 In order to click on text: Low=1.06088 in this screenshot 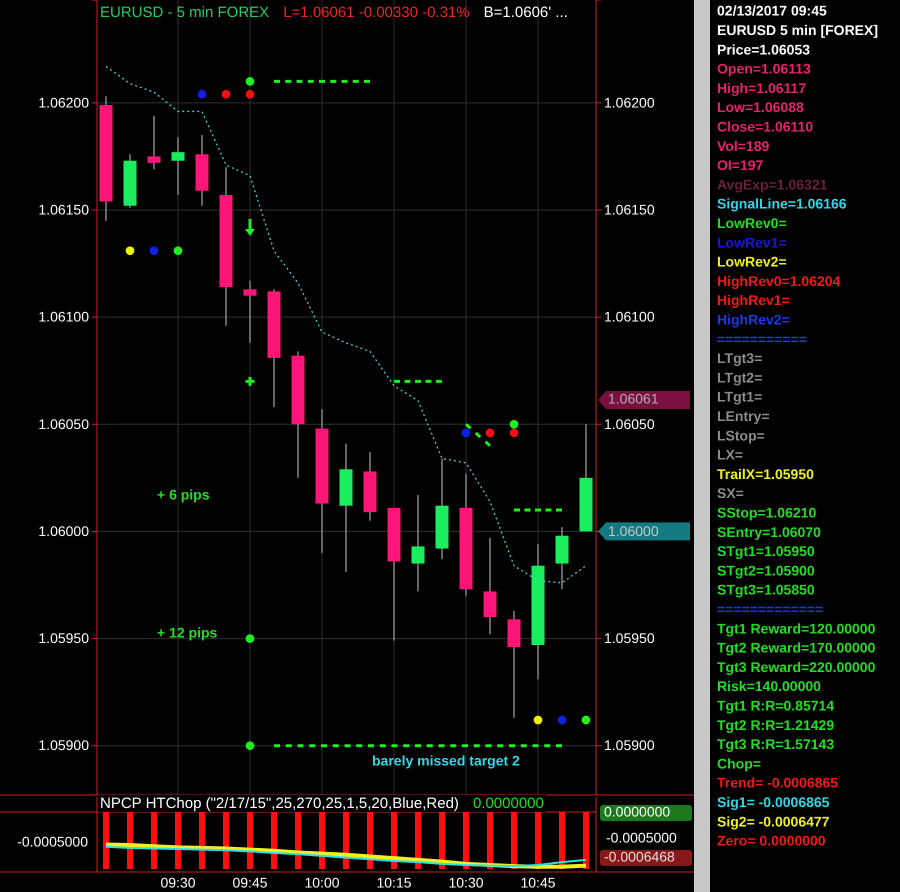, I will do `click(760, 107)`.